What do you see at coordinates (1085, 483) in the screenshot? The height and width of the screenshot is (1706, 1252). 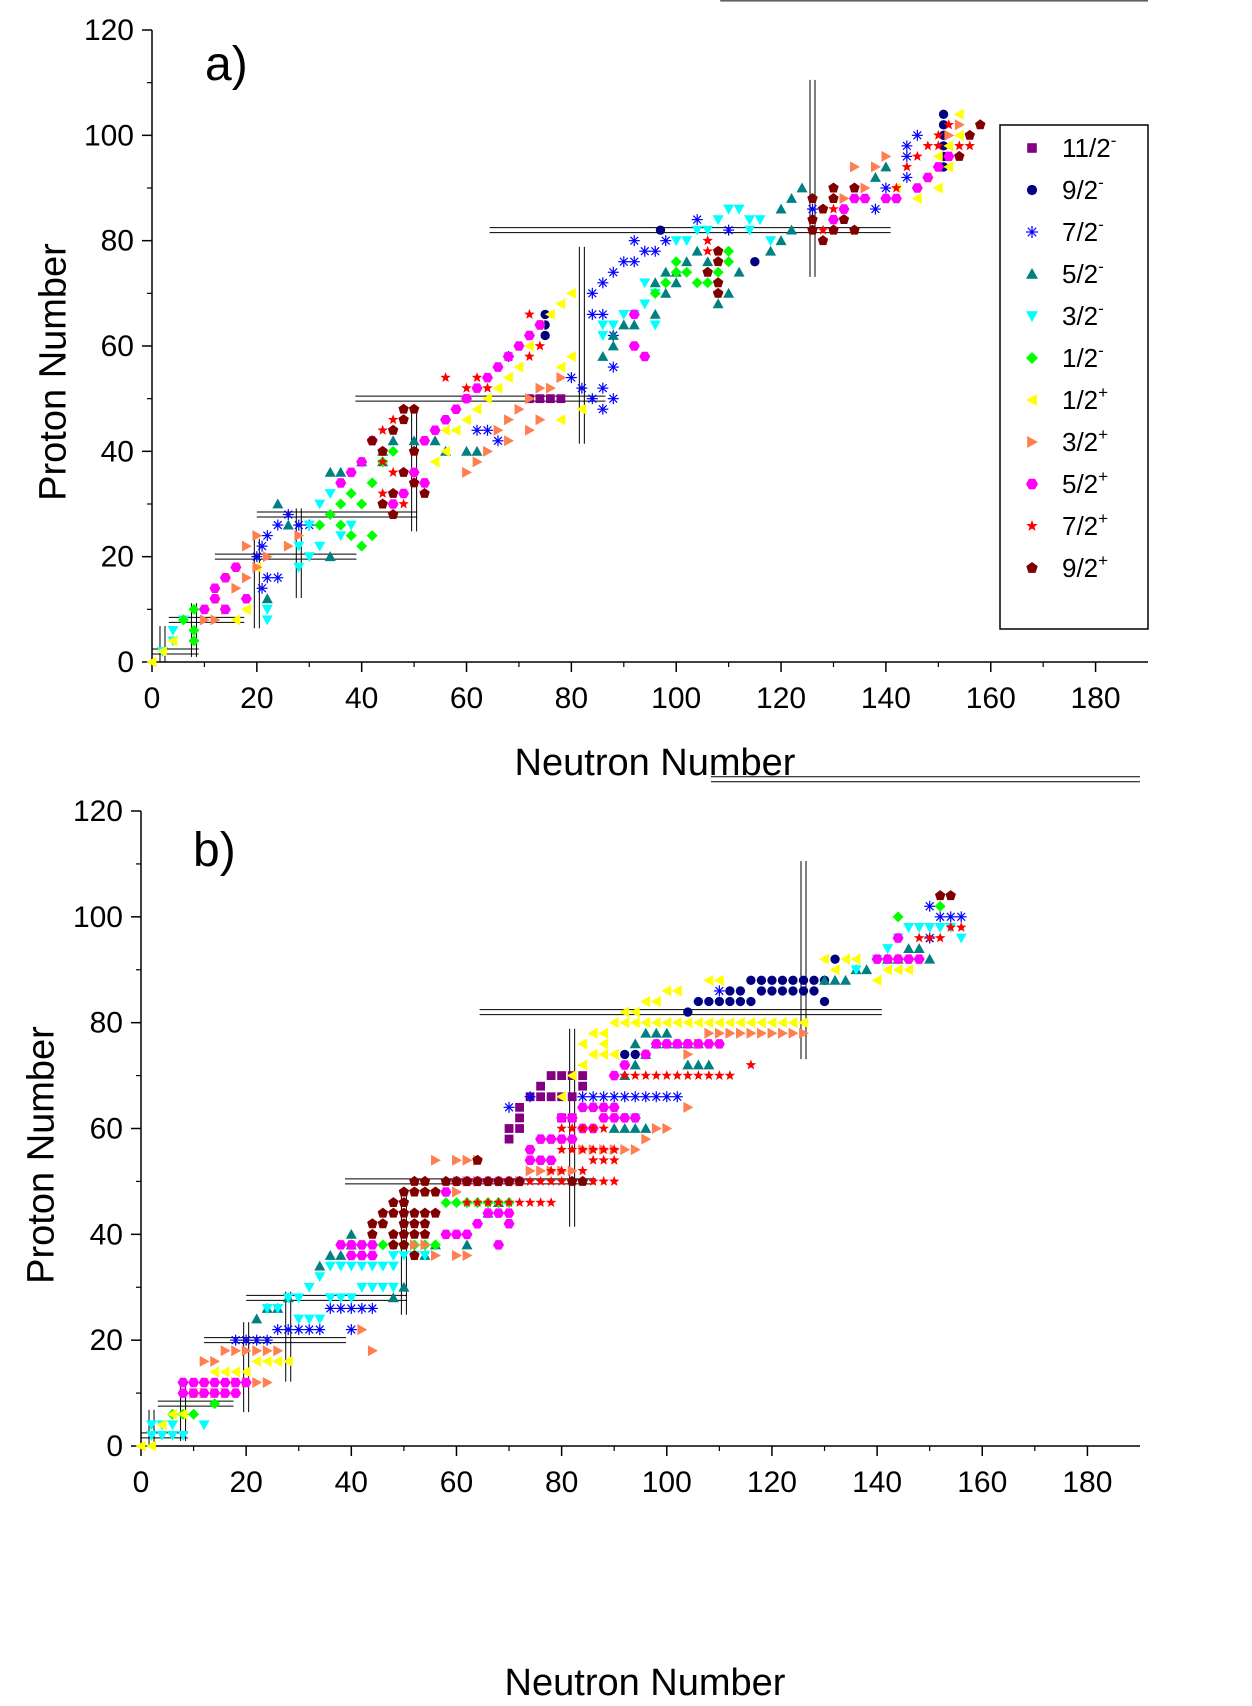 I see `legend-entry-label: 5/2+` at bounding box center [1085, 483].